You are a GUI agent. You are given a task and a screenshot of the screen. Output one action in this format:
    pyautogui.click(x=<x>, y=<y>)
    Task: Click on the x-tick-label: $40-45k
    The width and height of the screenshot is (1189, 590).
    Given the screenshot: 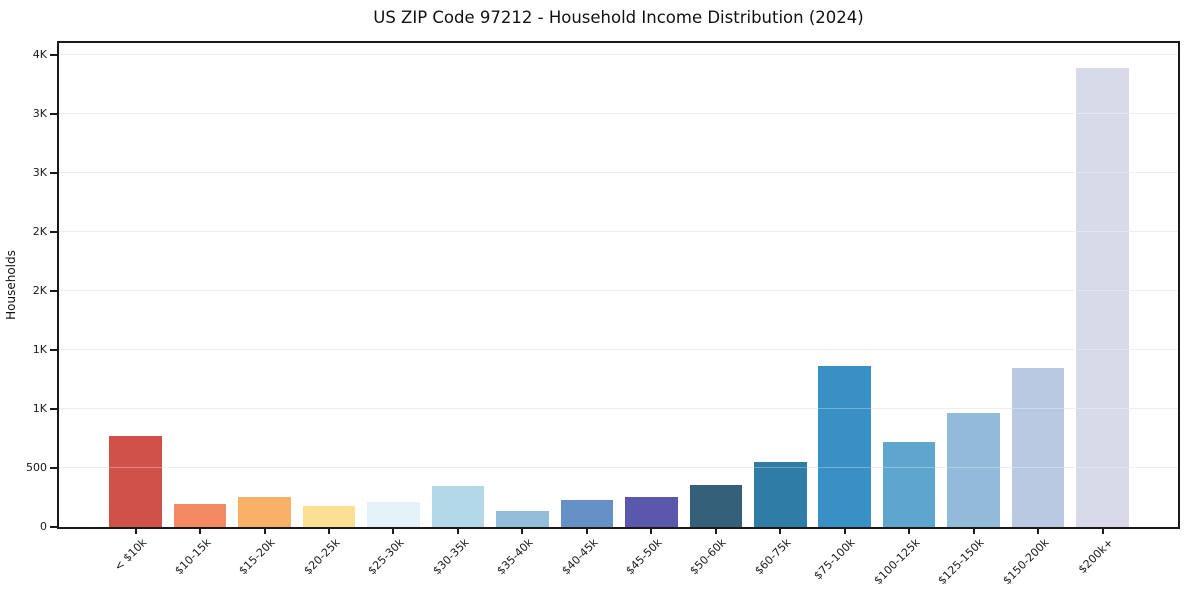 What is the action you would take?
    pyautogui.click(x=579, y=557)
    